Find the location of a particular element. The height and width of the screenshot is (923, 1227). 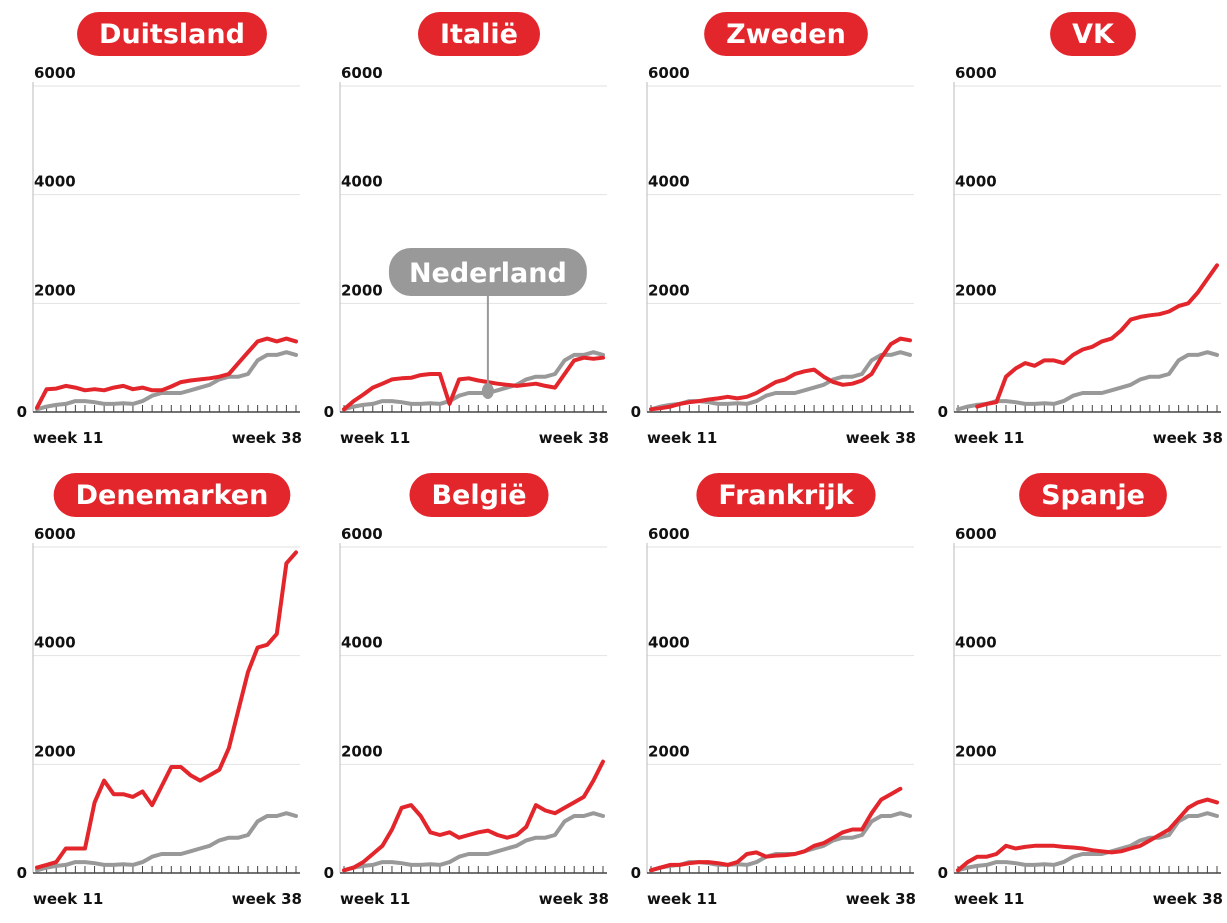

panel-title: Duitsland is located at coordinates (172, 34).